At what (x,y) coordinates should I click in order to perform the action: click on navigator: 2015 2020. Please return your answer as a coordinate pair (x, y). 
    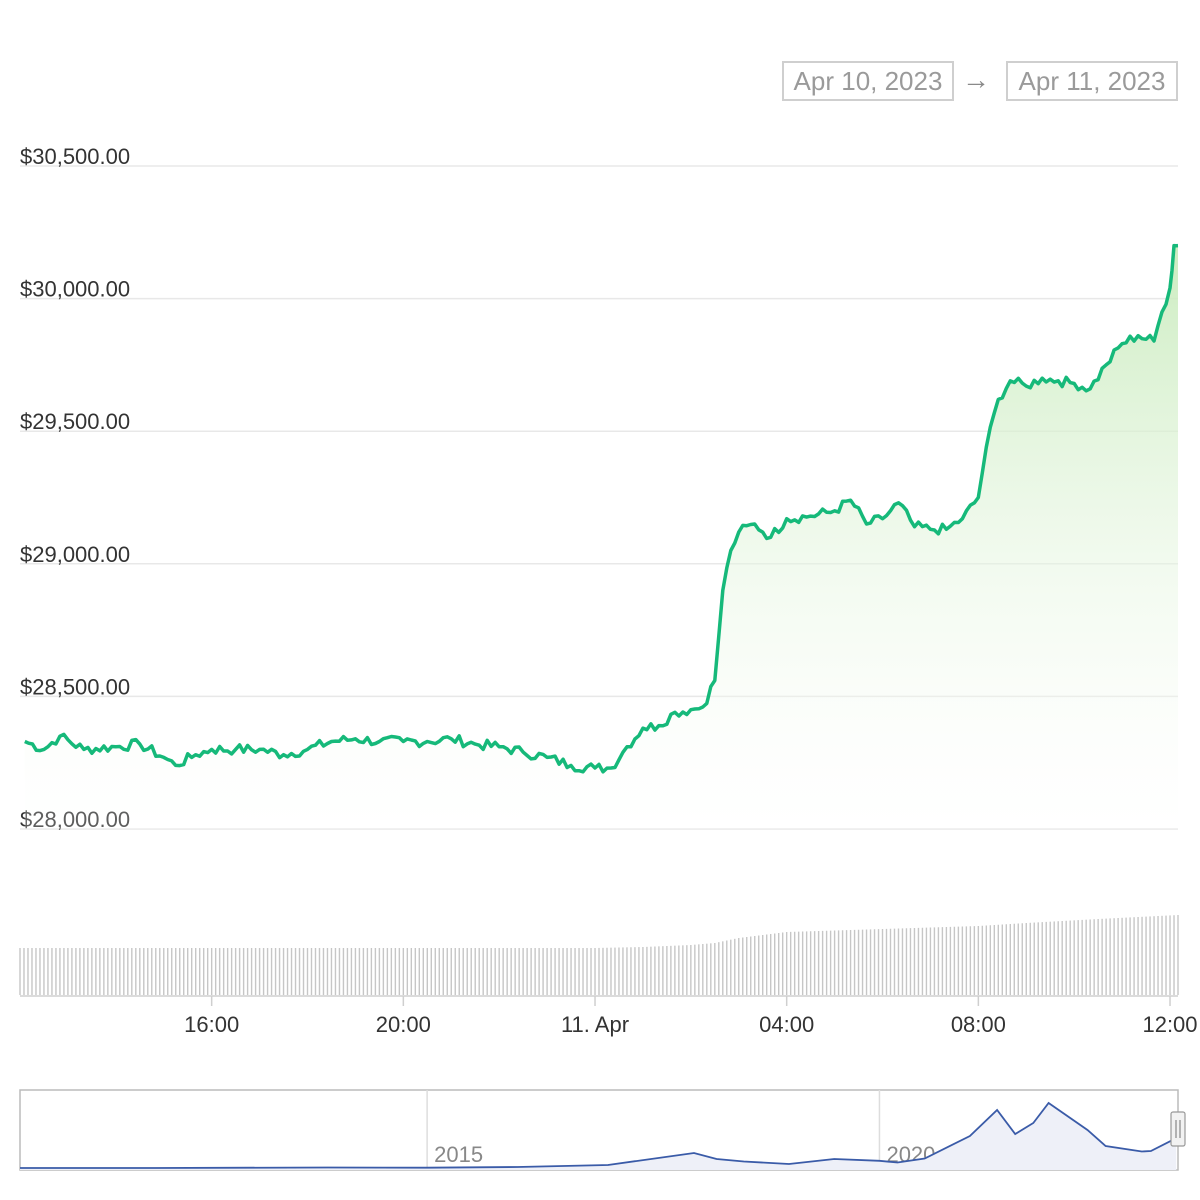
    Looking at the image, I should click on (602, 1130).